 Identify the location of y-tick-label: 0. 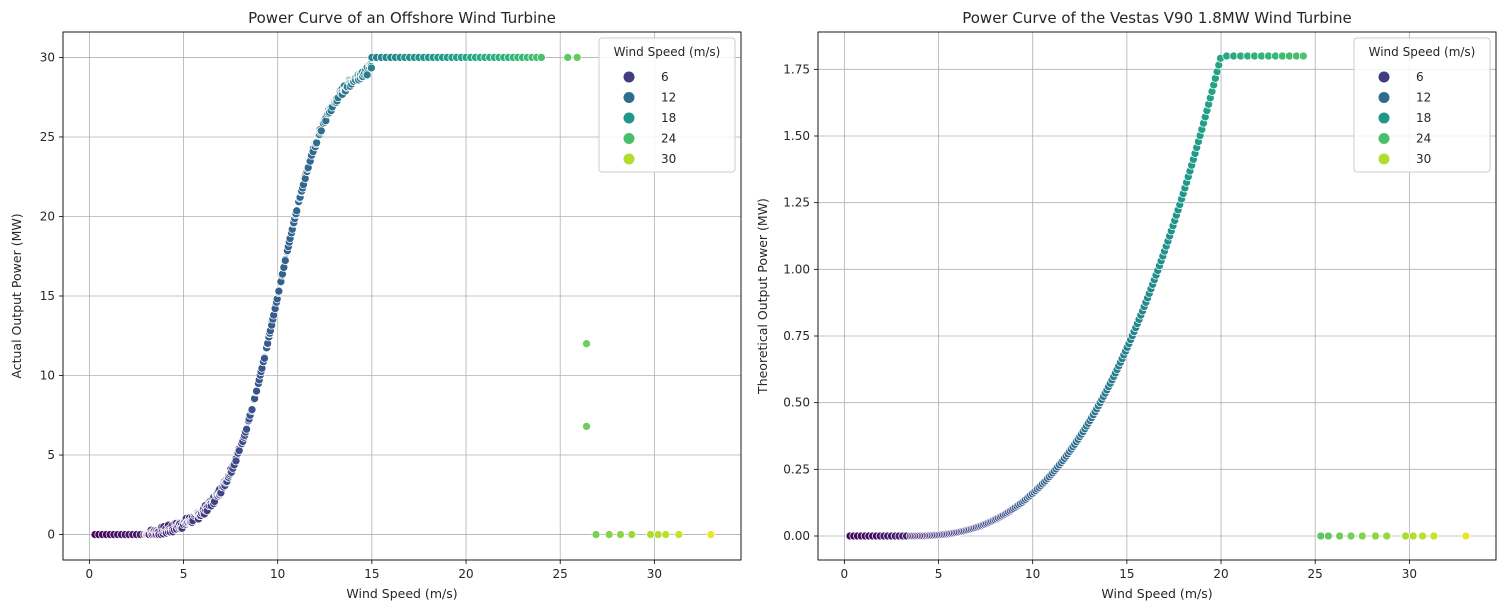
(51, 535).